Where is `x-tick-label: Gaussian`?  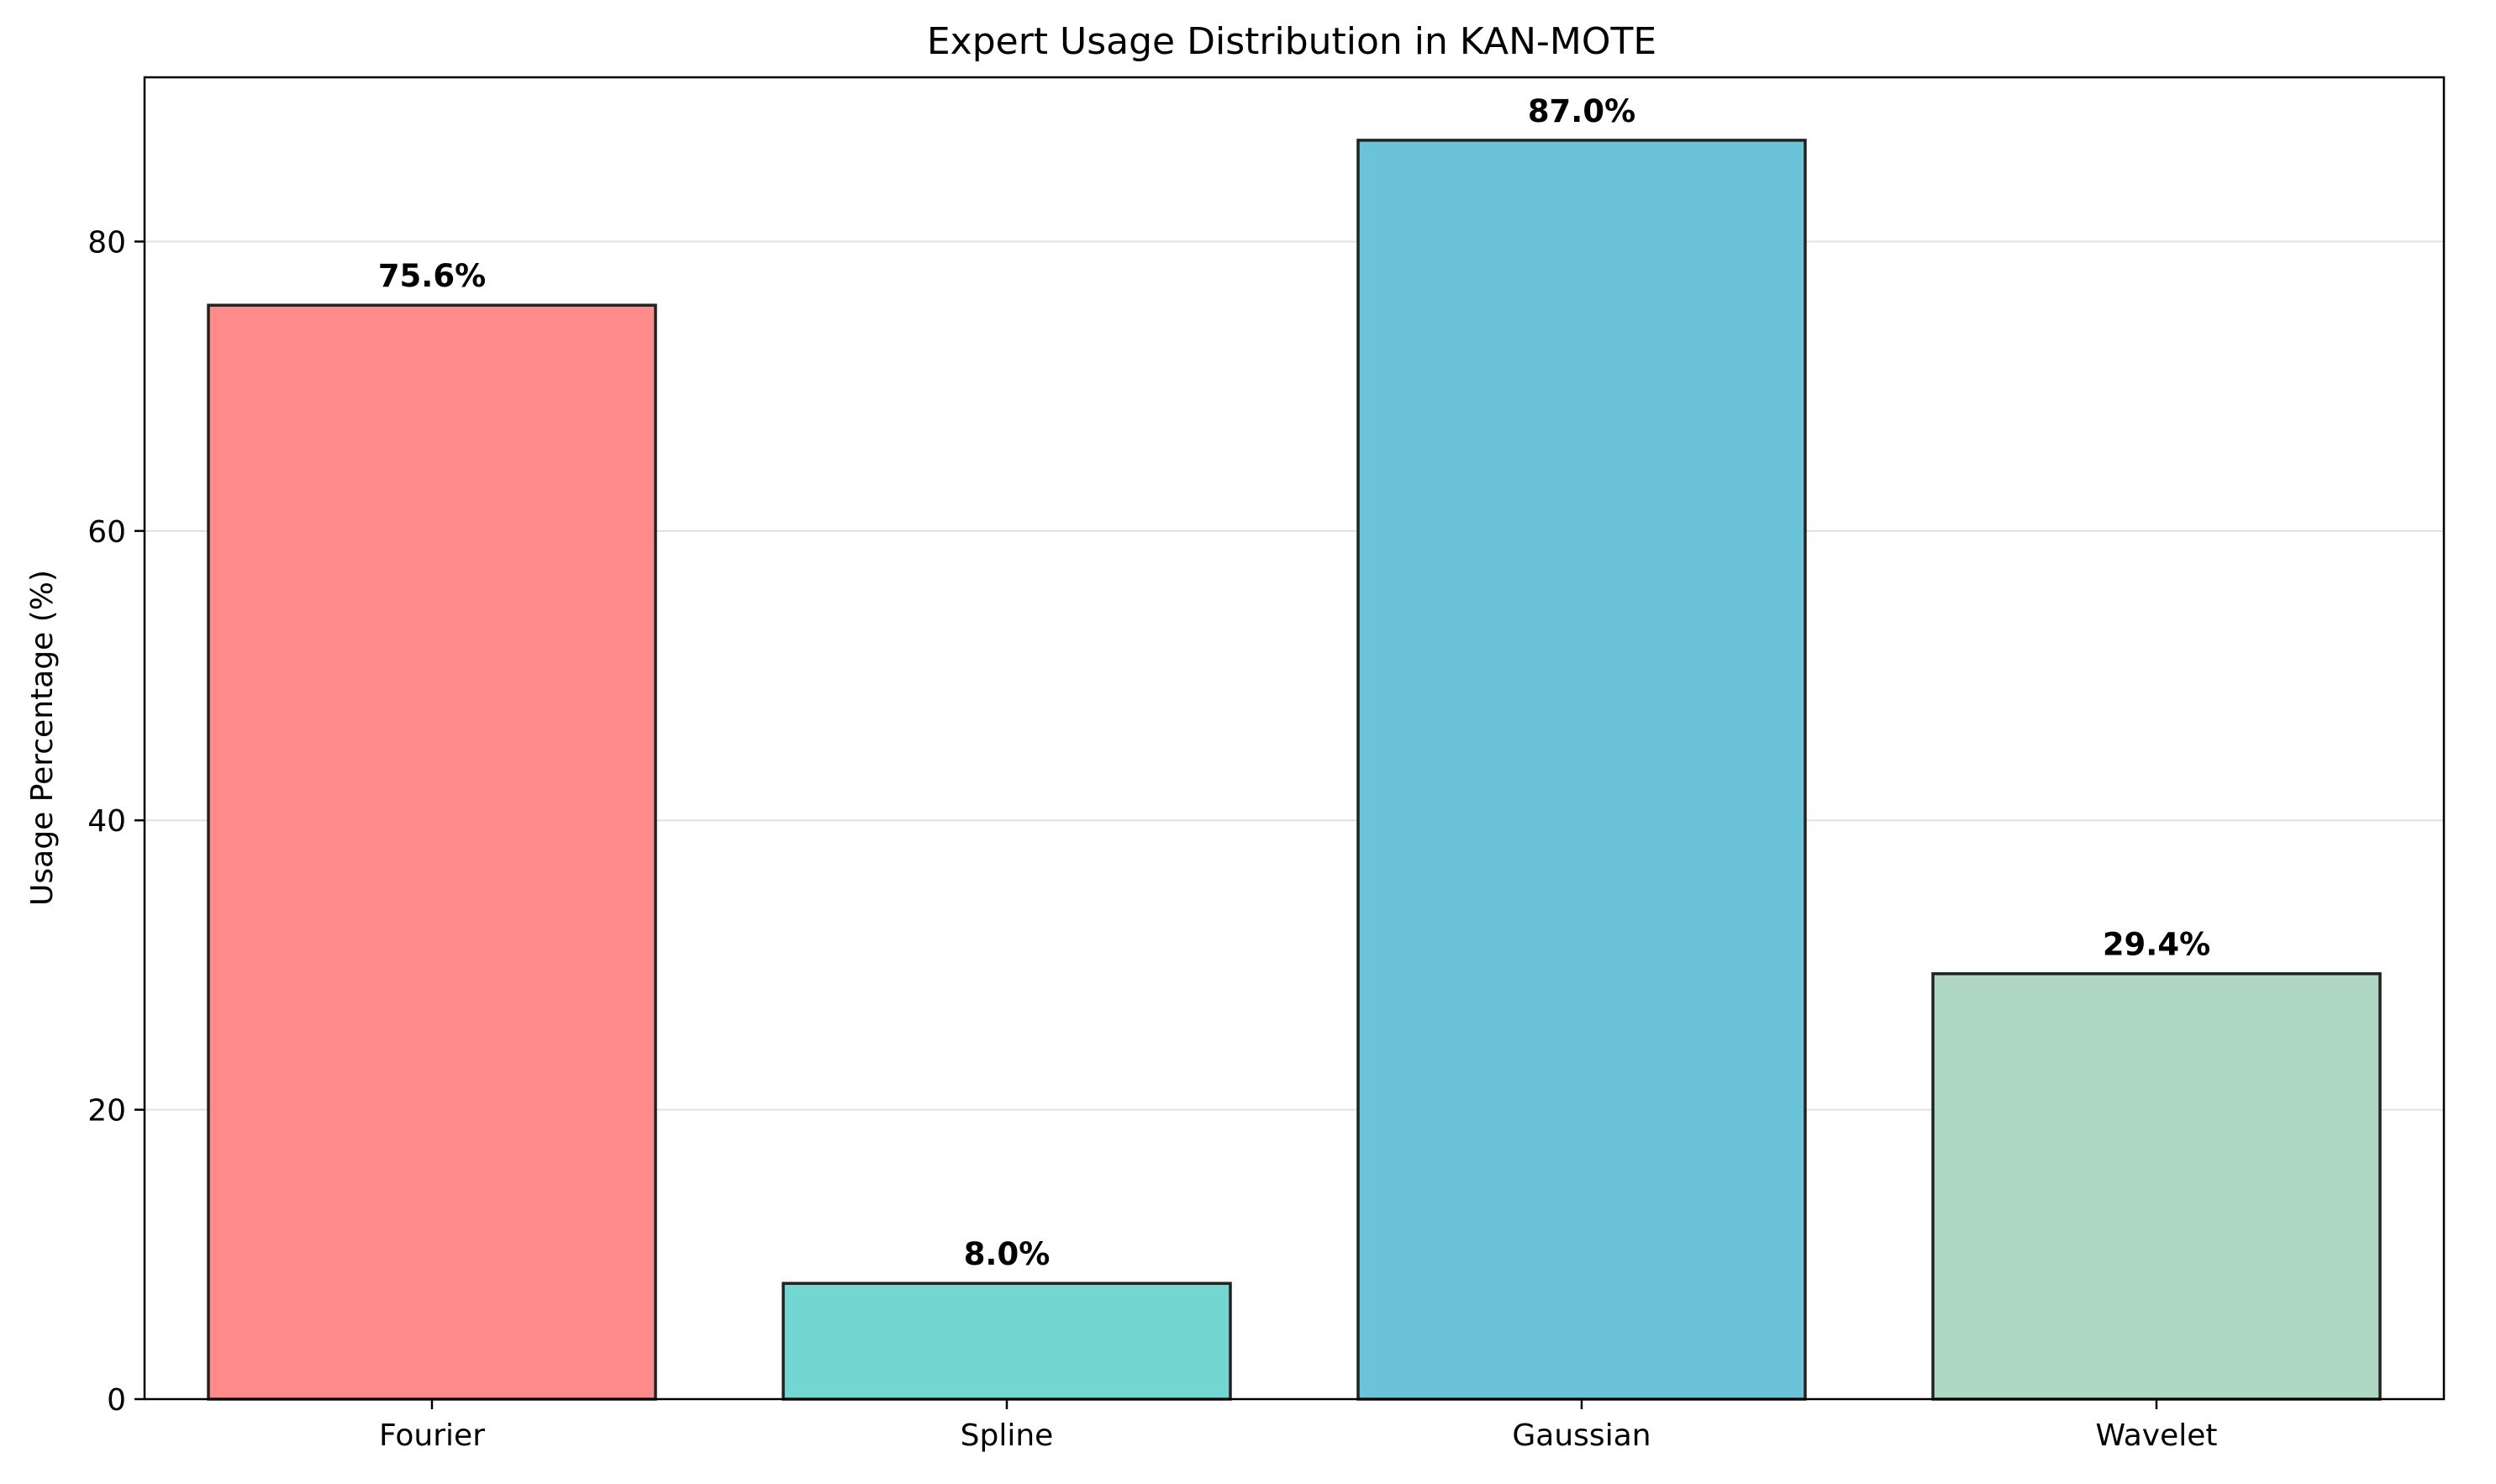
x-tick-label: Gaussian is located at coordinates (1581, 1436).